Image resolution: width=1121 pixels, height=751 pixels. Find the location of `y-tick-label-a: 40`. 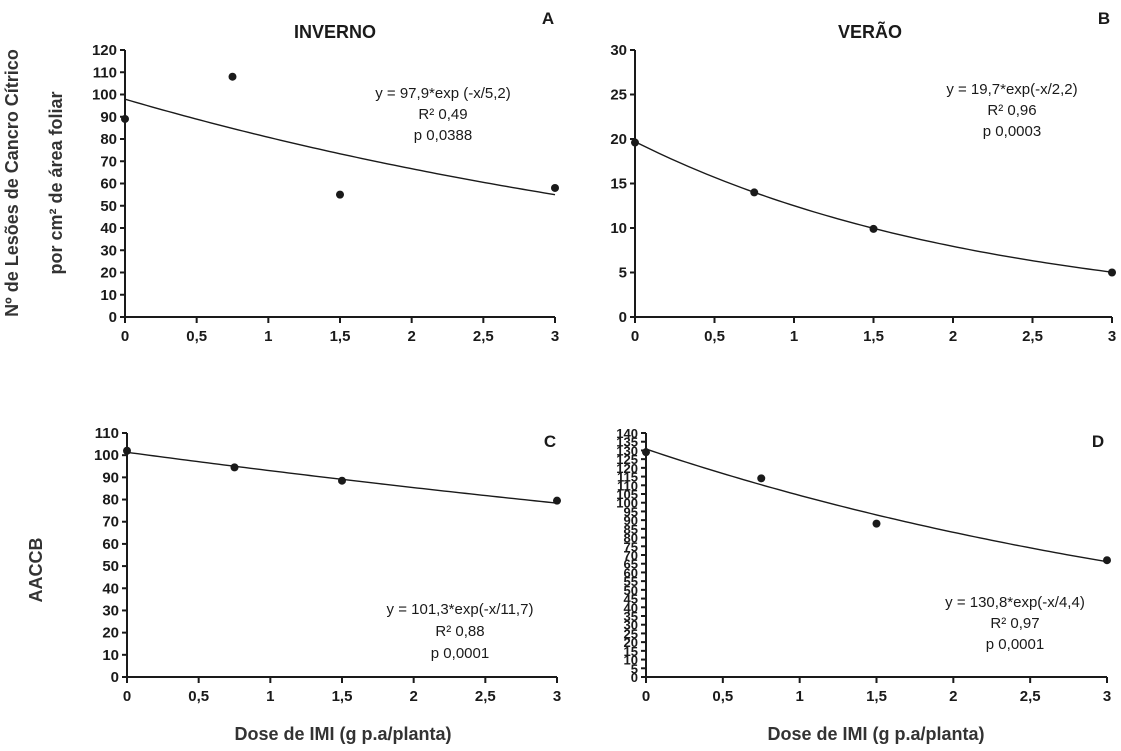

y-tick-label-a: 40 is located at coordinates (108, 228).